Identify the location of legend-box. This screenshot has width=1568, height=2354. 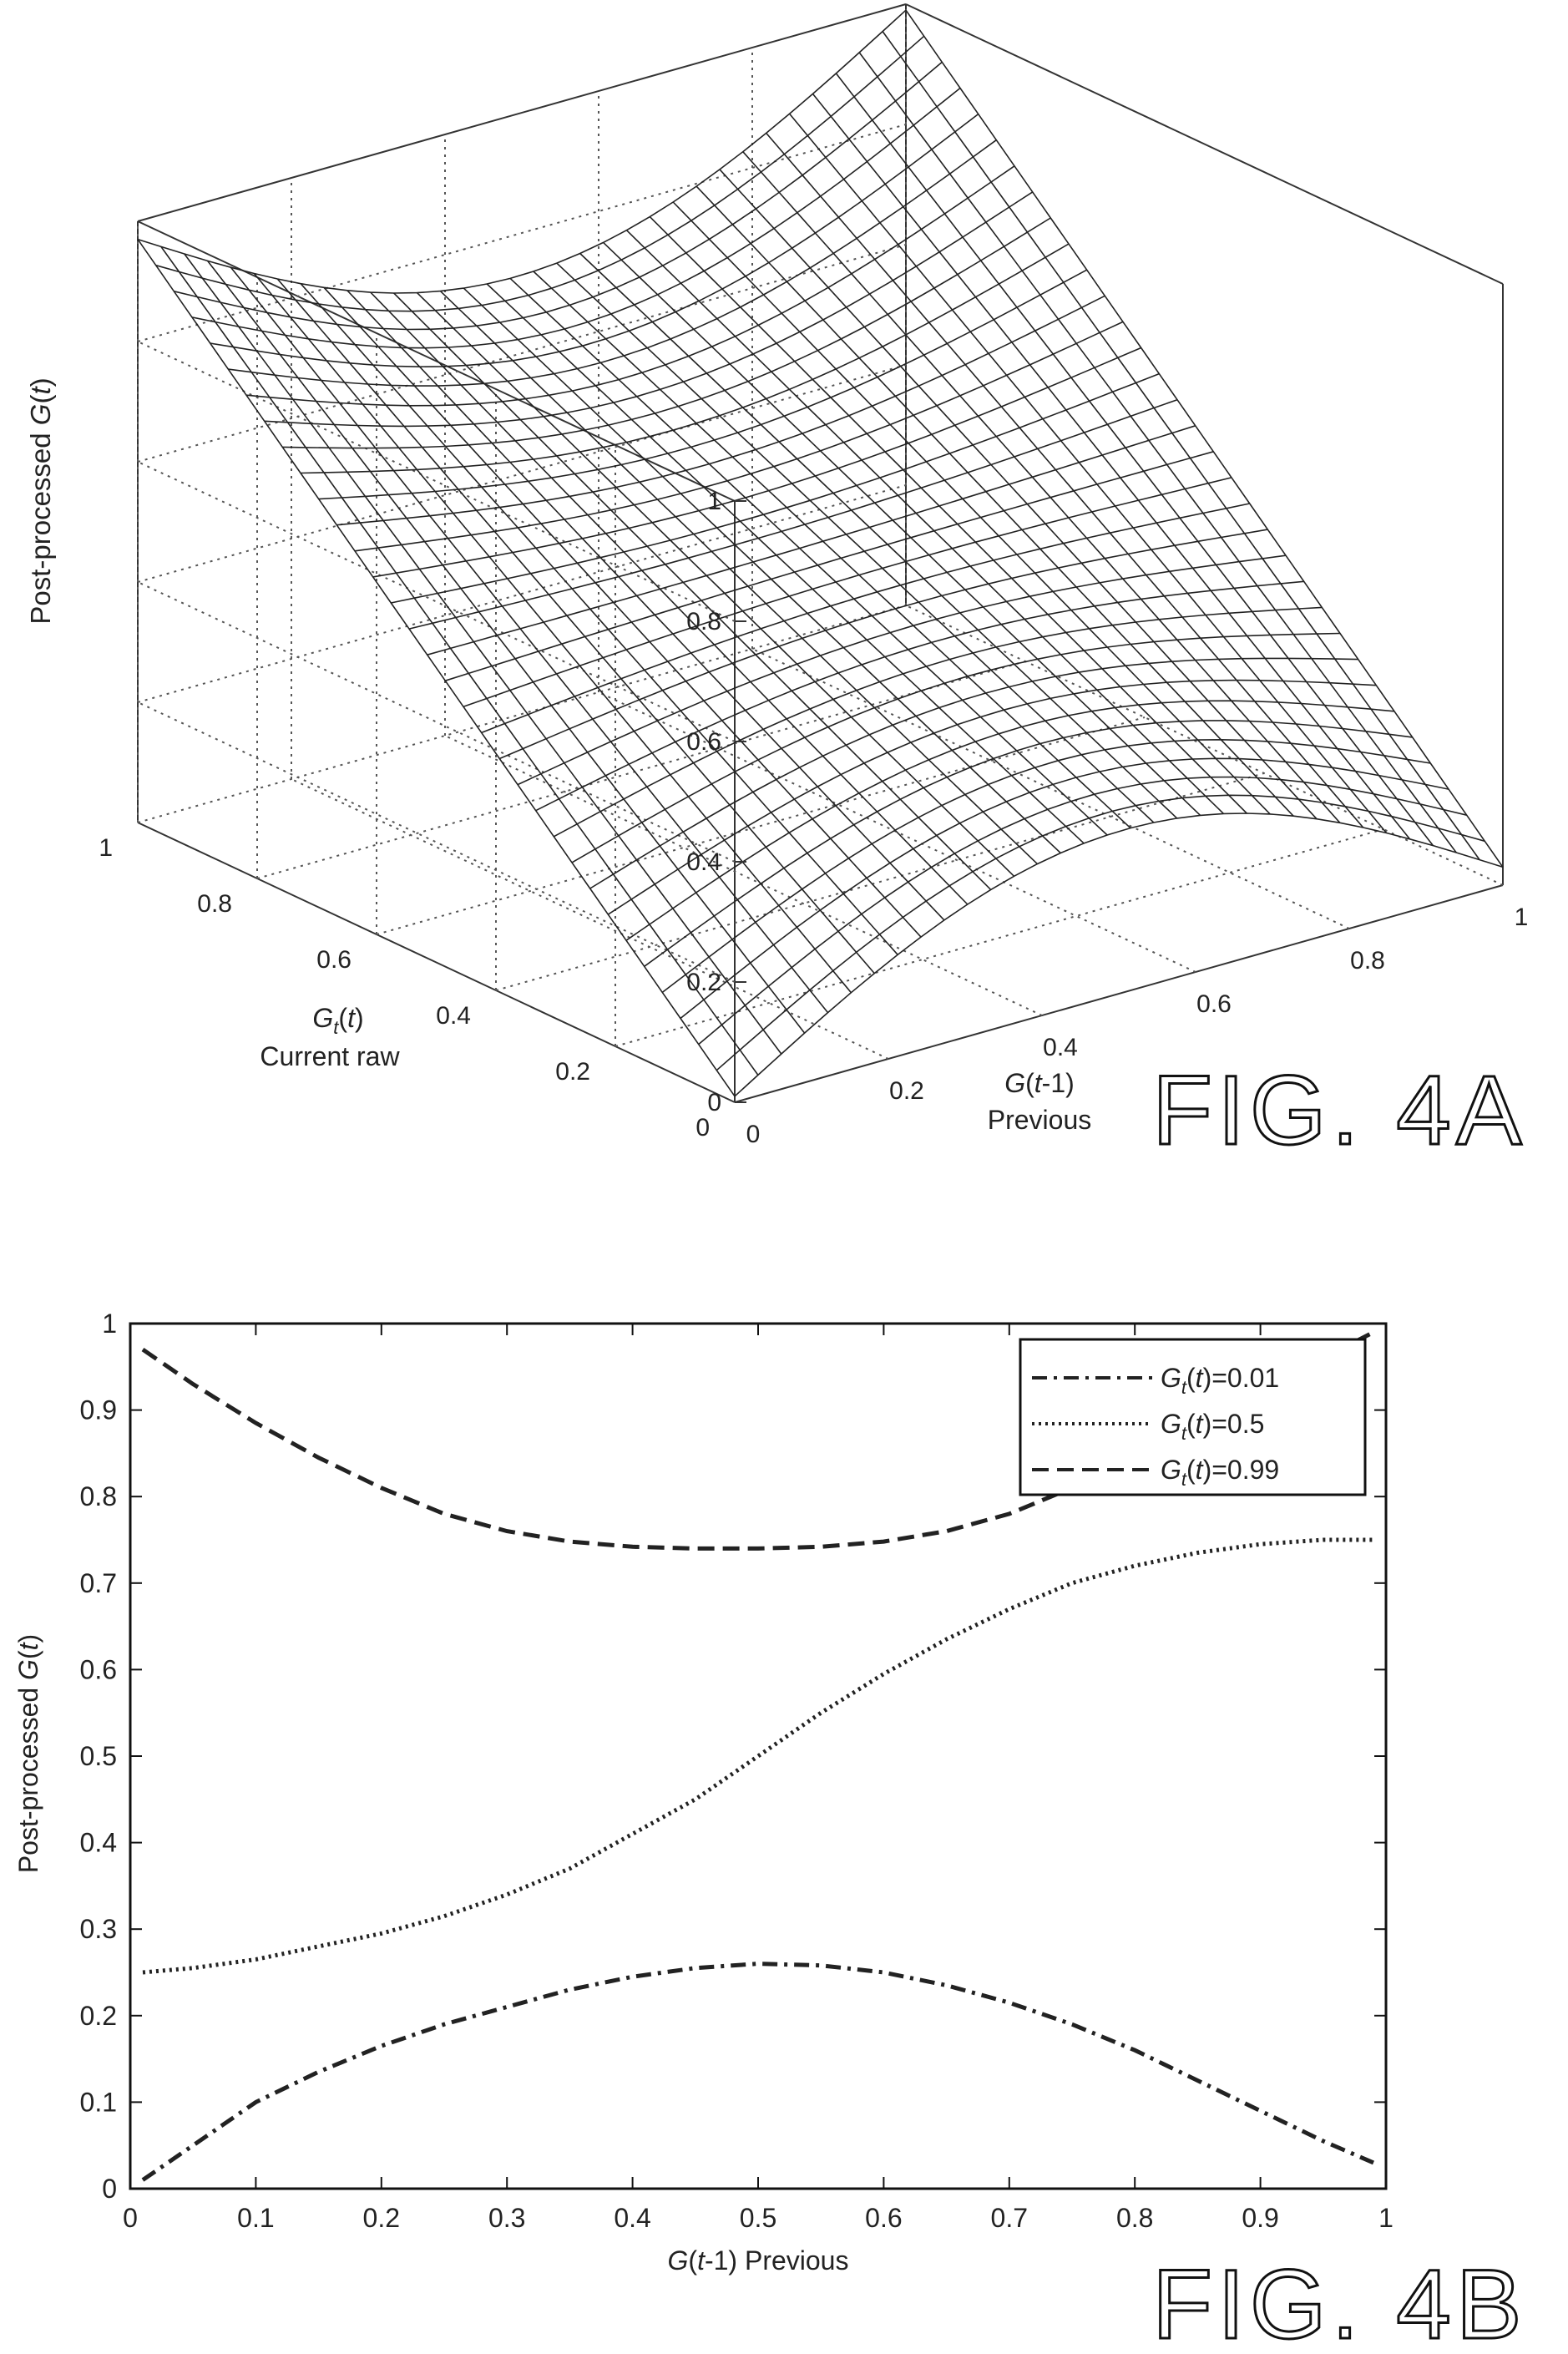
(1193, 1417).